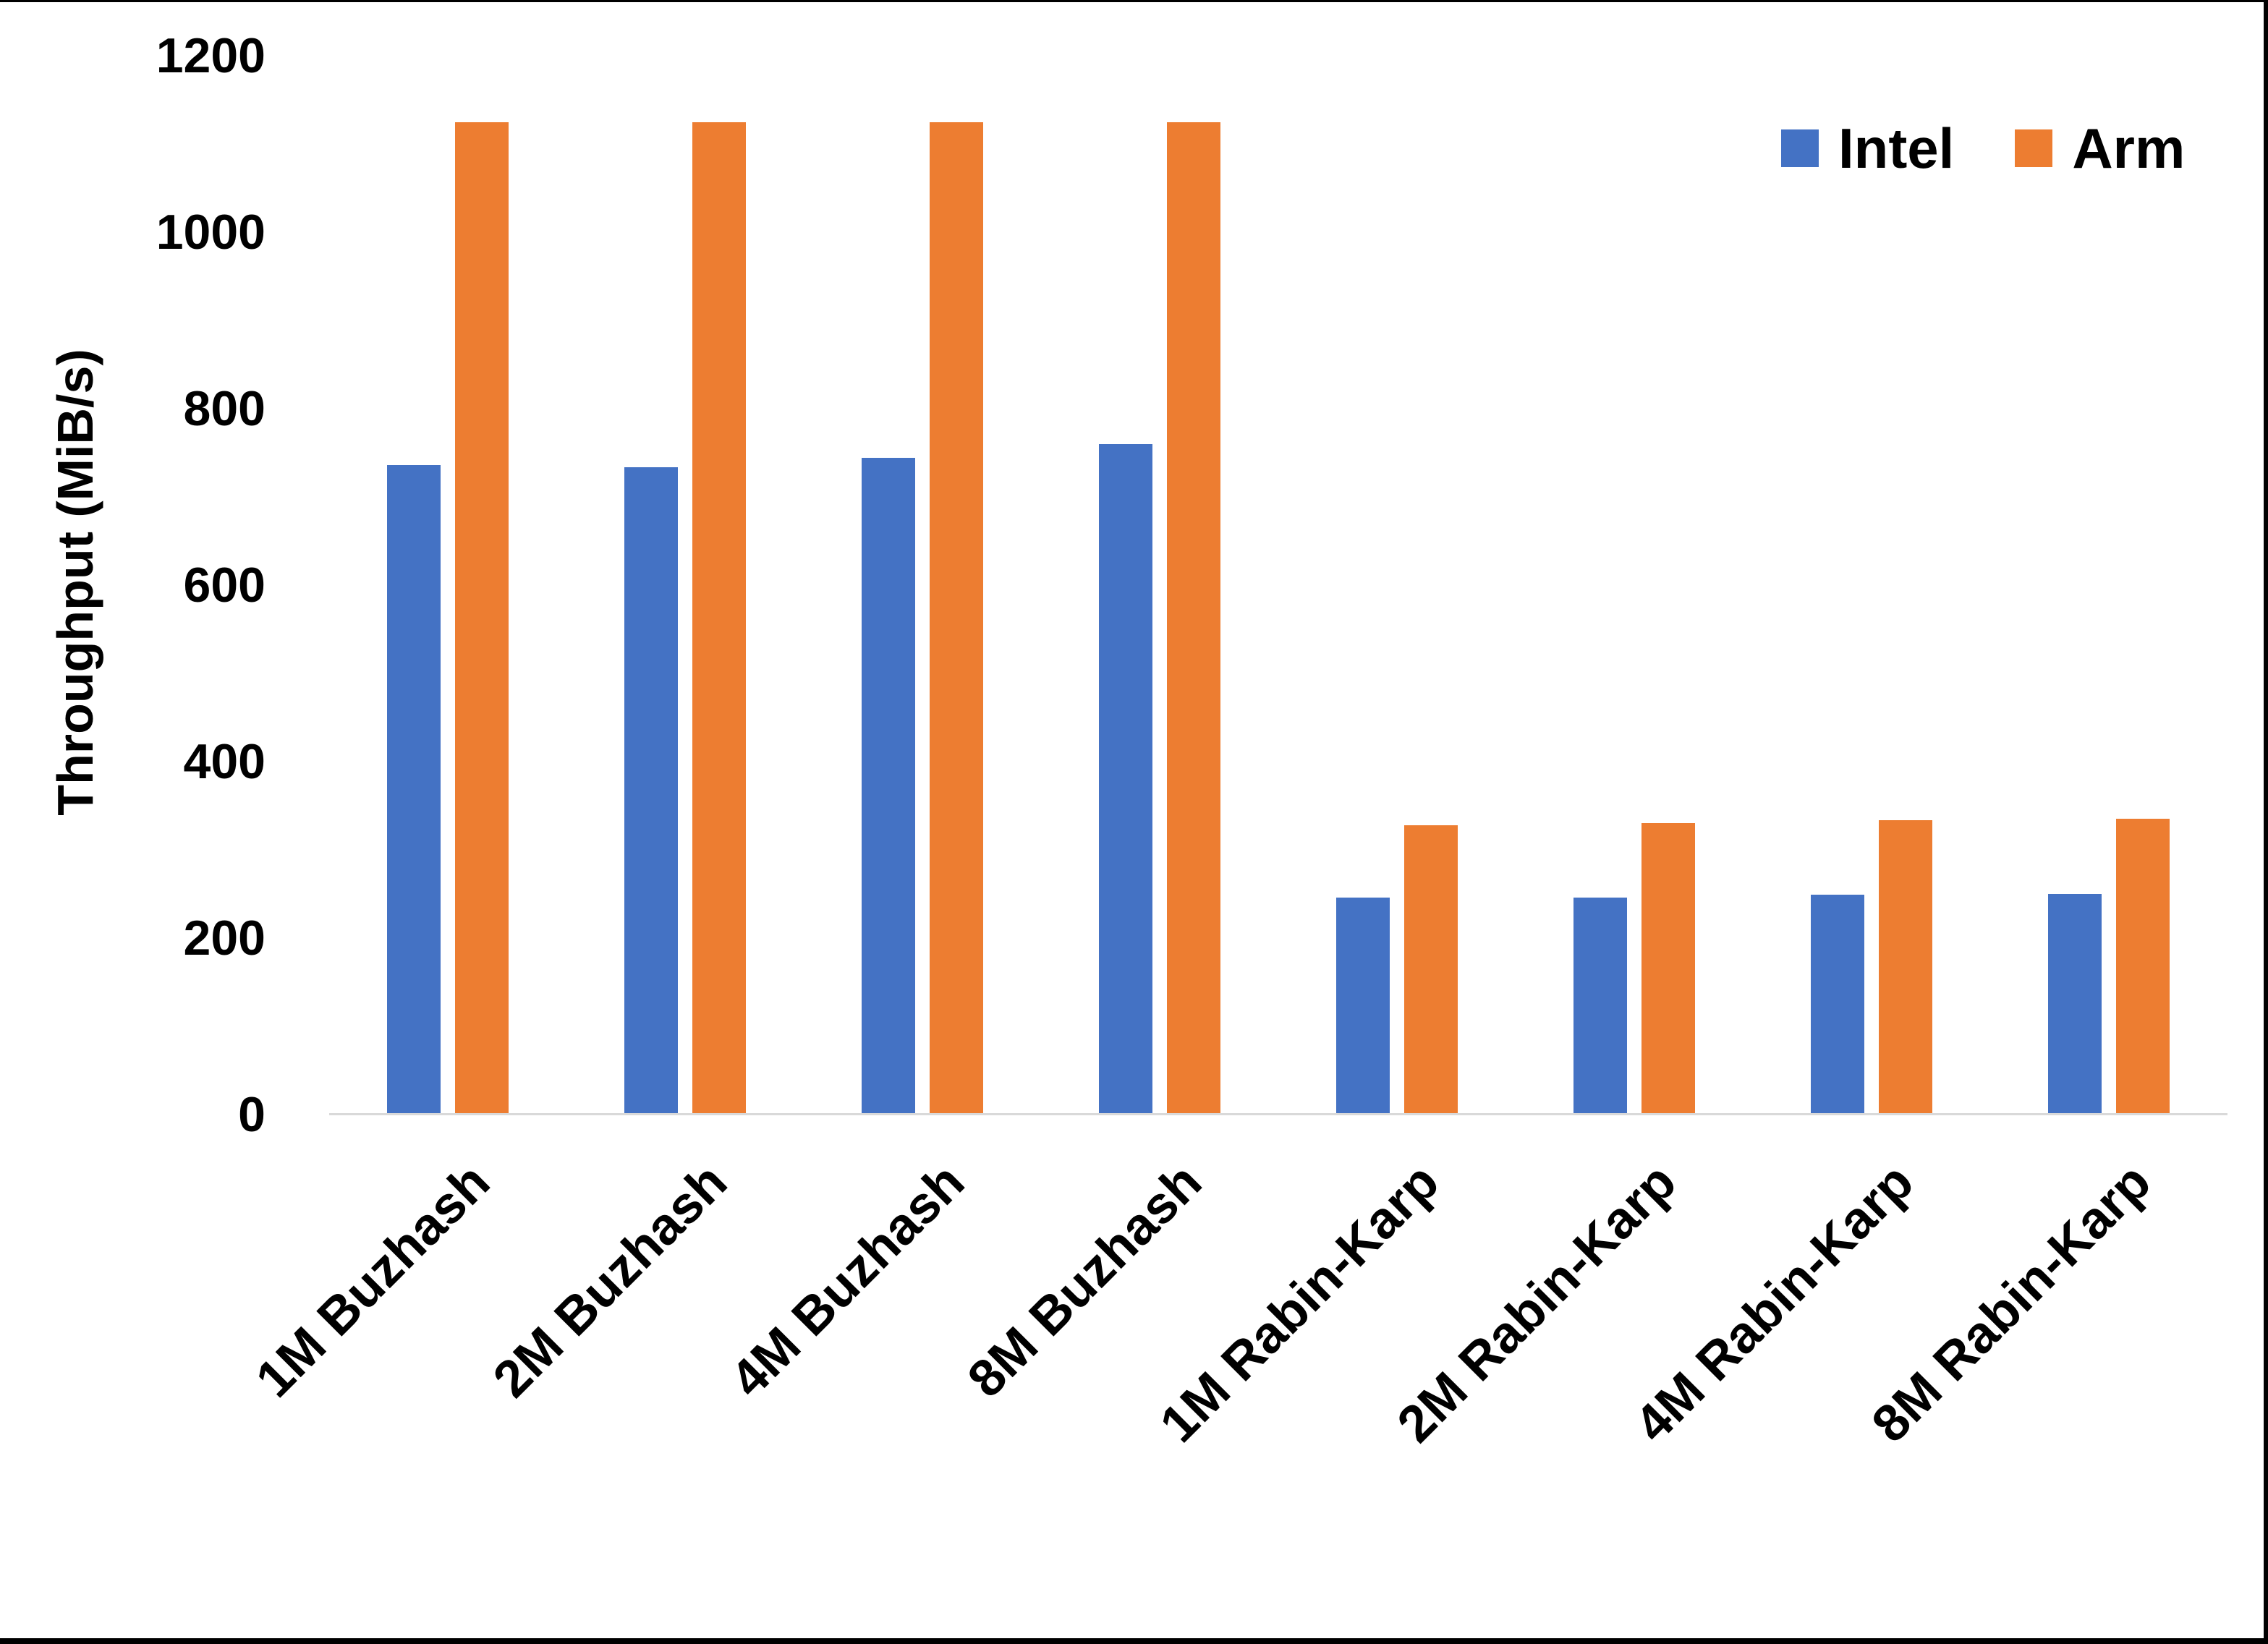 Image resolution: width=2268 pixels, height=1644 pixels. I want to click on y-tick-1200: 1200, so click(211, 55).